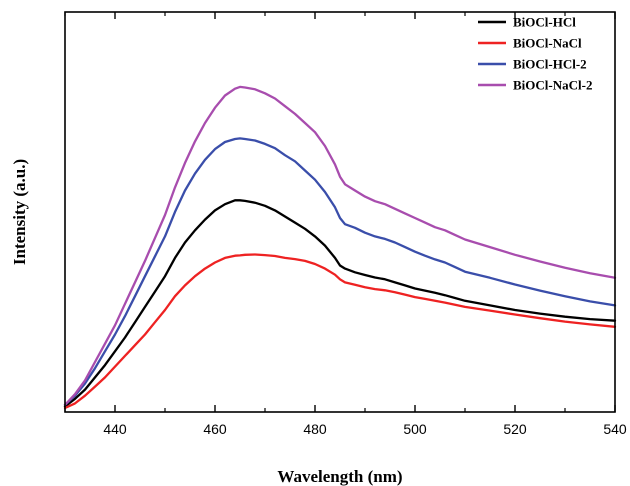 The image size is (630, 486). Describe the element at coordinates (615, 429) in the screenshot. I see `x-tick-label: 540` at that location.